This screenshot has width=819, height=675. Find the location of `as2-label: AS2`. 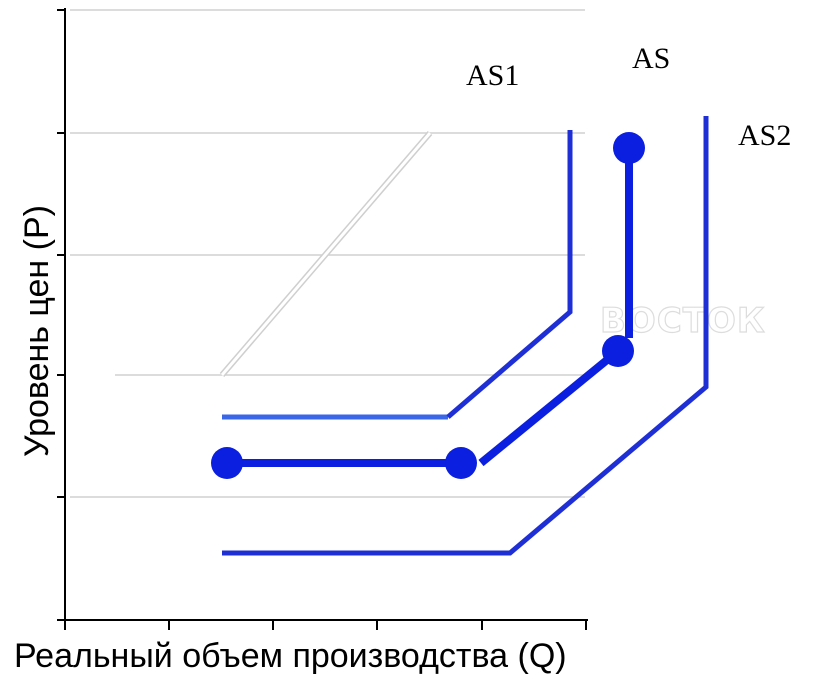

as2-label: AS2 is located at coordinates (764, 135).